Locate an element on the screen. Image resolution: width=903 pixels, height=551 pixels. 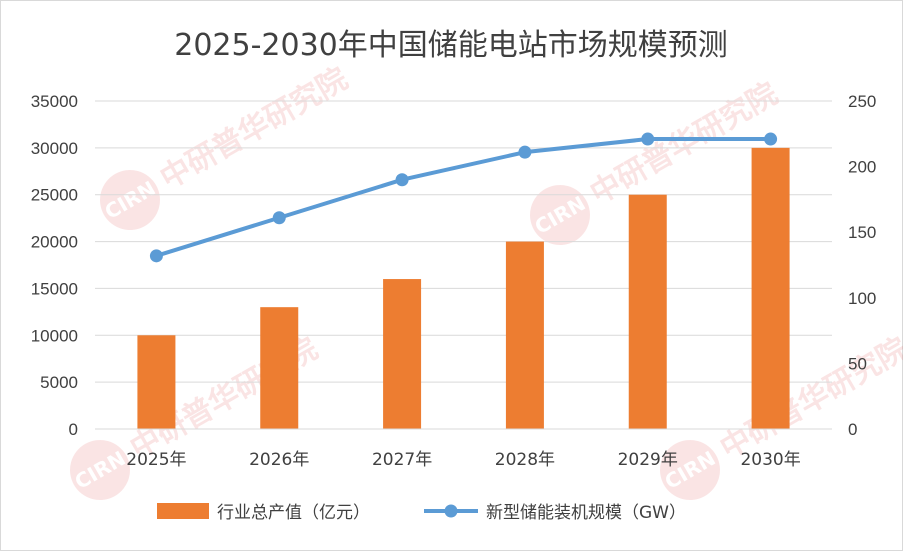
x-tick-label: 2029年 is located at coordinates (648, 460).